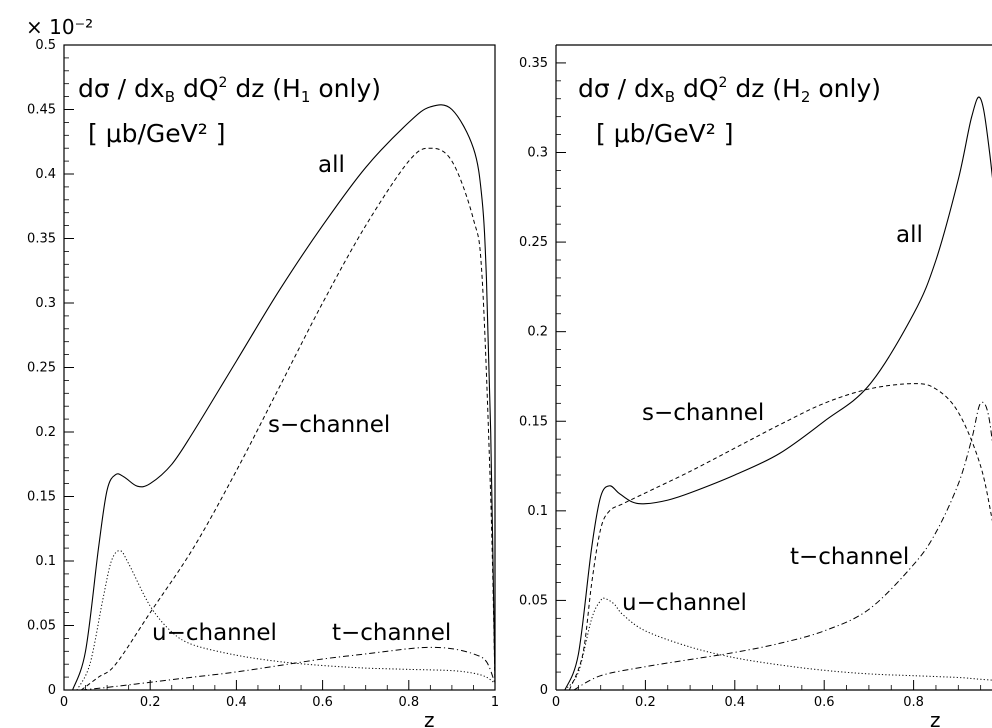  What do you see at coordinates (556, 702) in the screenshot?
I see `right-xtick-label: 0` at bounding box center [556, 702].